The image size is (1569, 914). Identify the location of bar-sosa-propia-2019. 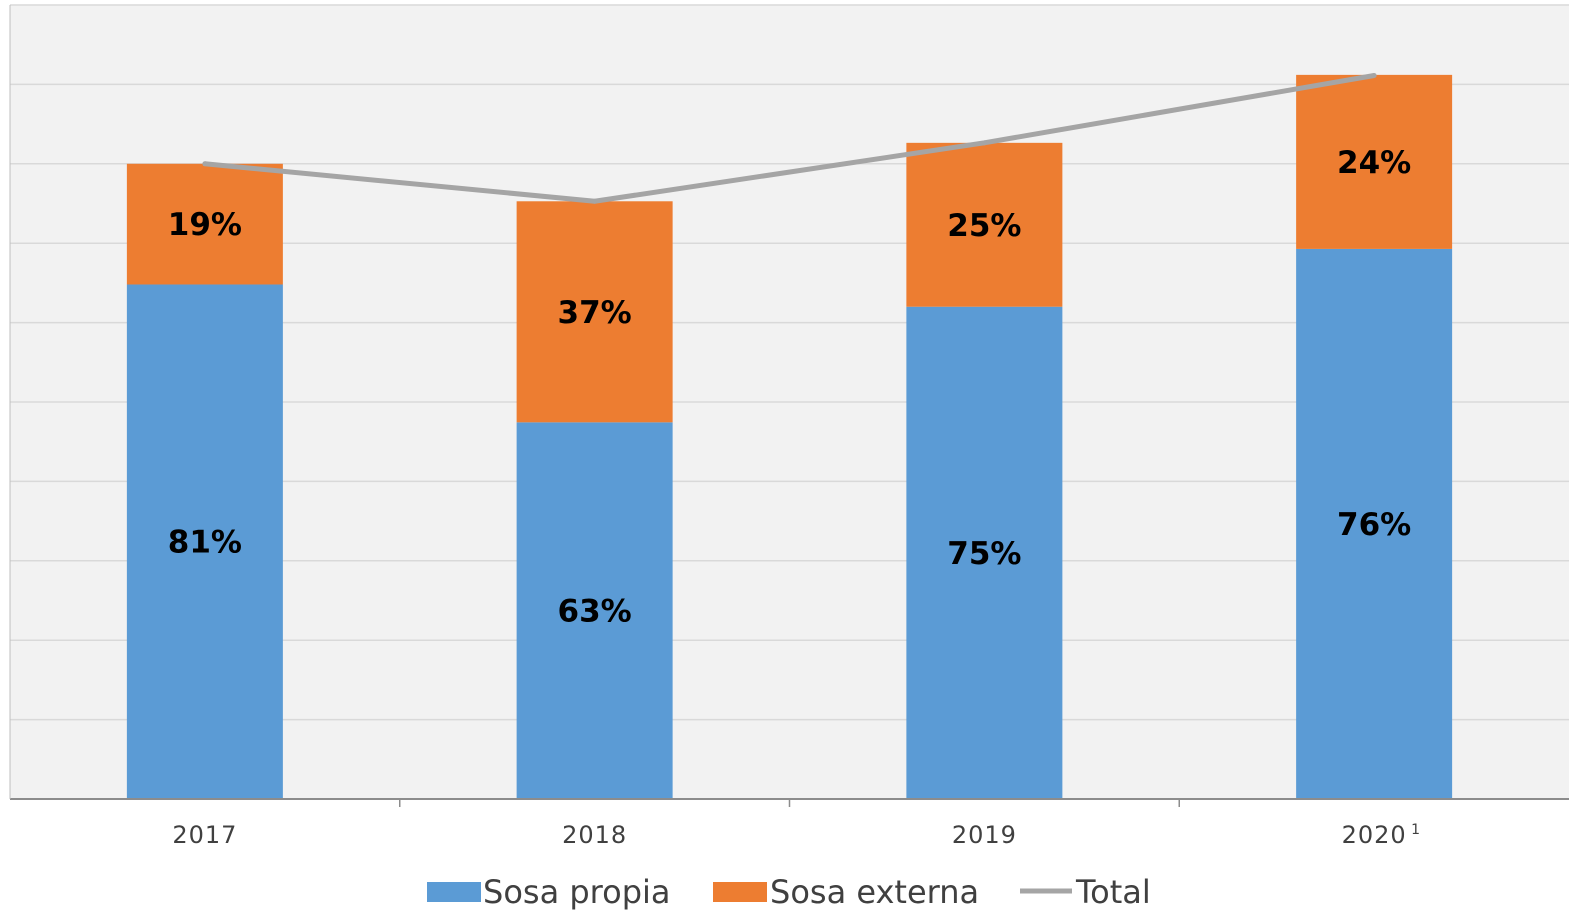
(984, 552).